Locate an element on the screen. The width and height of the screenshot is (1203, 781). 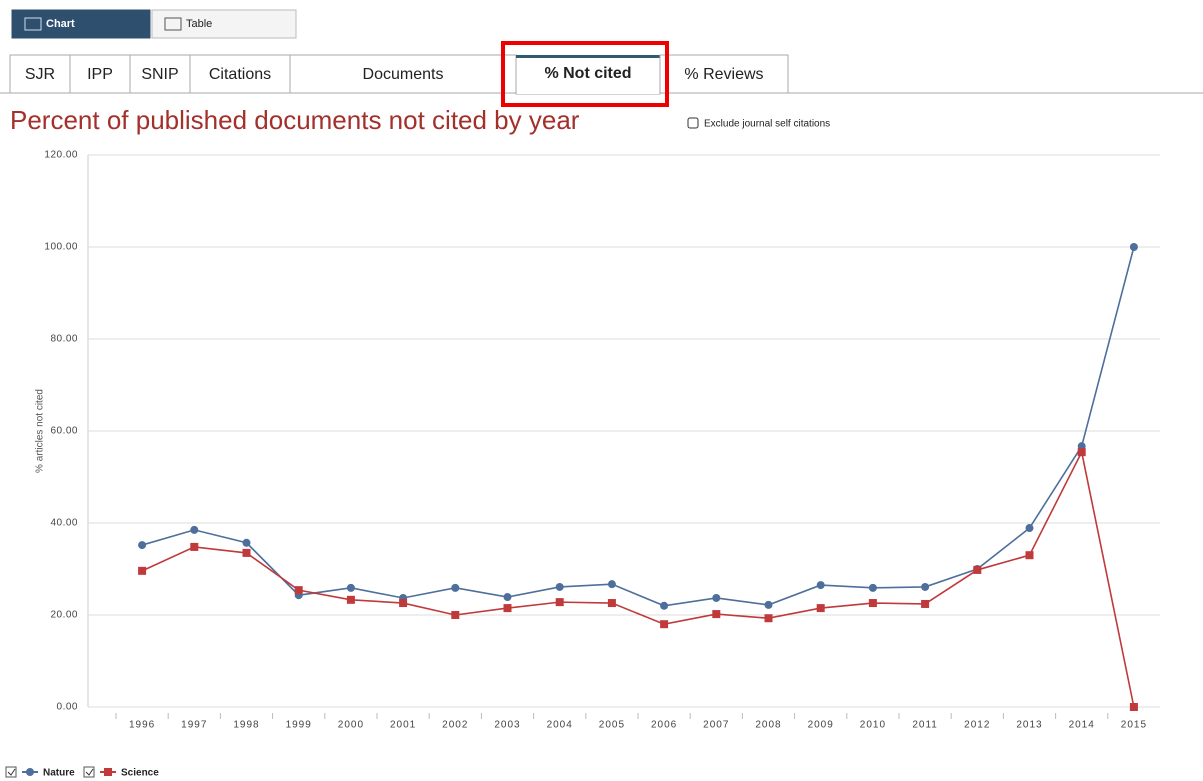
x-tick-label: 2014 is located at coordinates (1082, 725).